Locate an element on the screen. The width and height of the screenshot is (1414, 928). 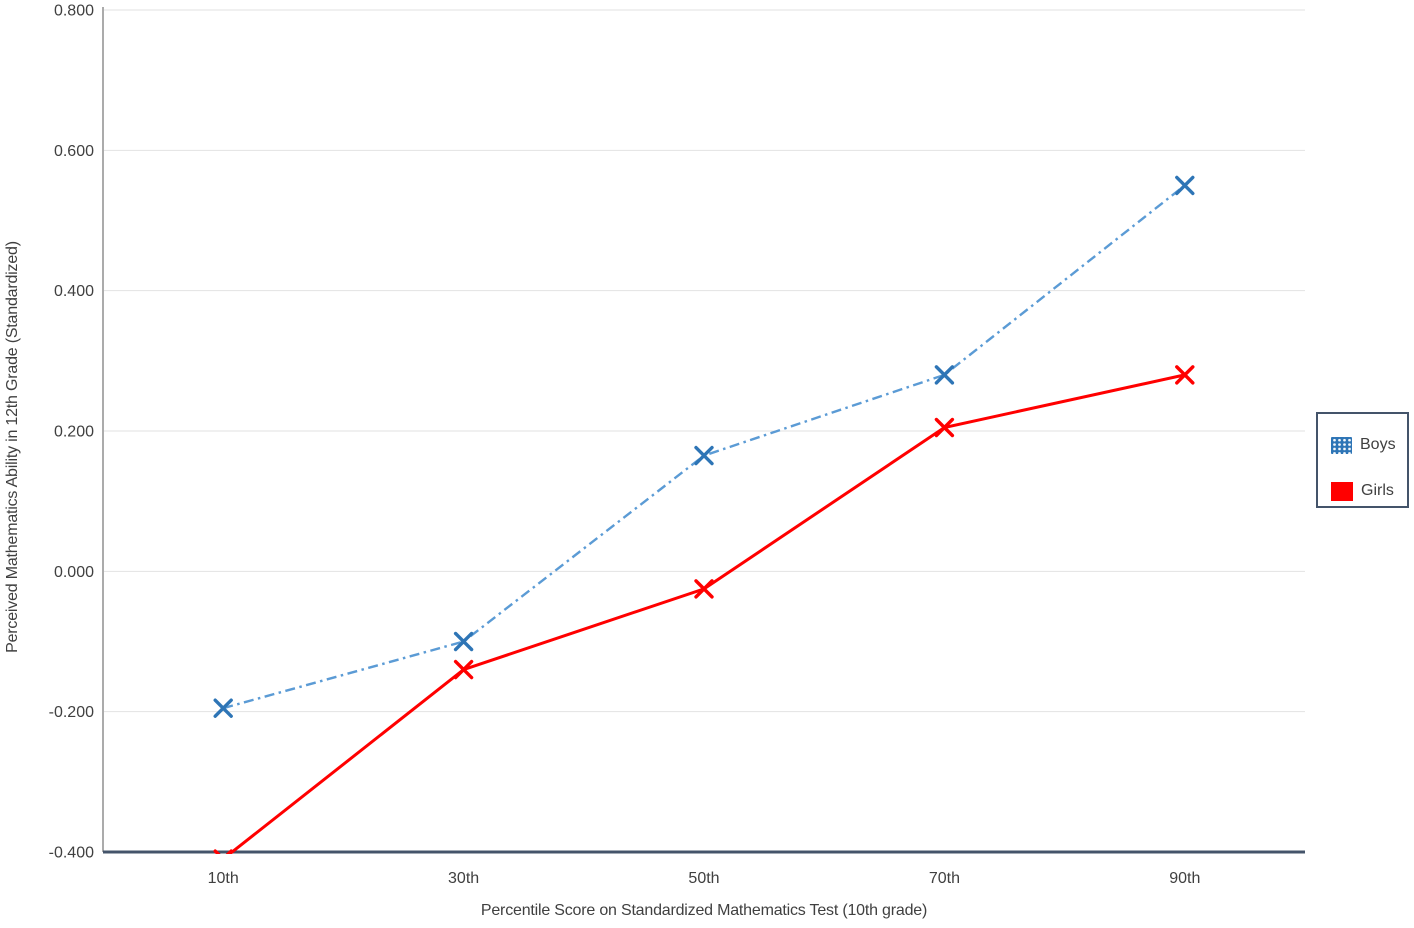
legend-item-girls: Girls is located at coordinates (1369, 491).